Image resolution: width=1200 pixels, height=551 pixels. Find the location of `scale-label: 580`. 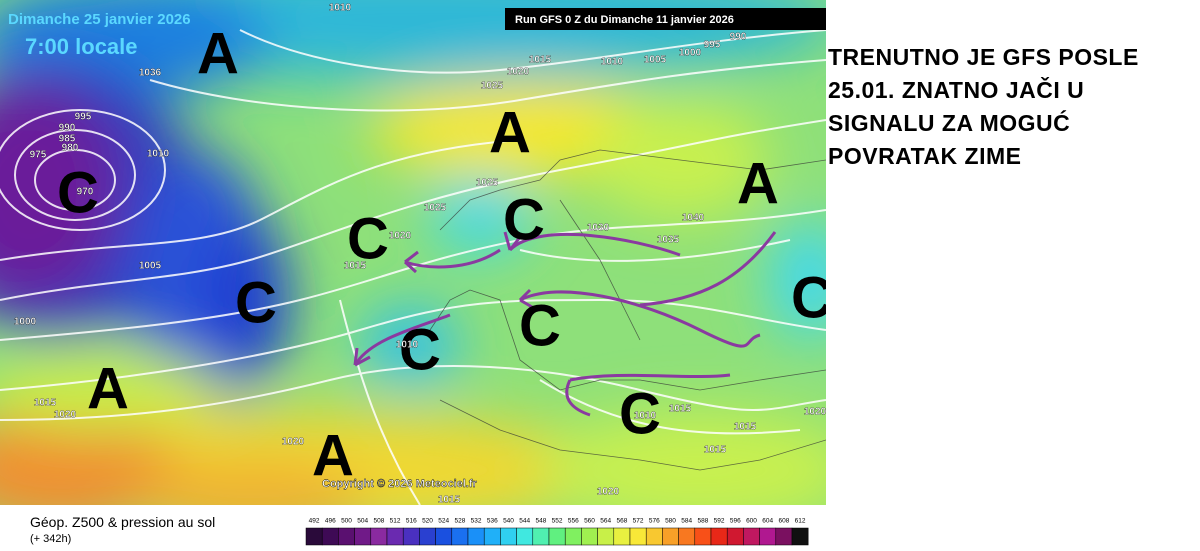

scale-label: 580 is located at coordinates (670, 521).